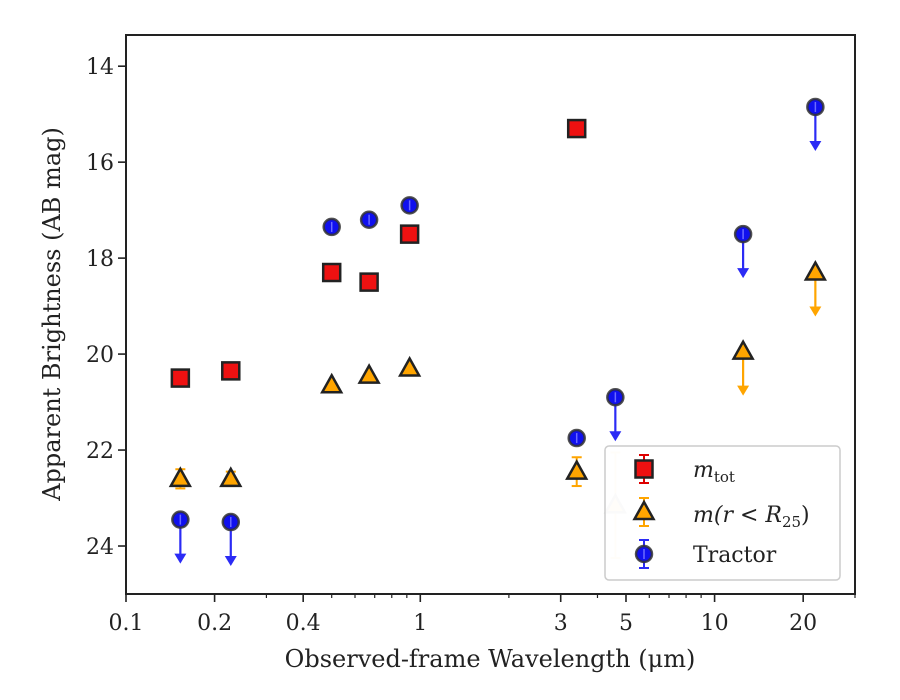 The image size is (900, 700). What do you see at coordinates (100, 259) in the screenshot?
I see `y-tick-label: 18` at bounding box center [100, 259].